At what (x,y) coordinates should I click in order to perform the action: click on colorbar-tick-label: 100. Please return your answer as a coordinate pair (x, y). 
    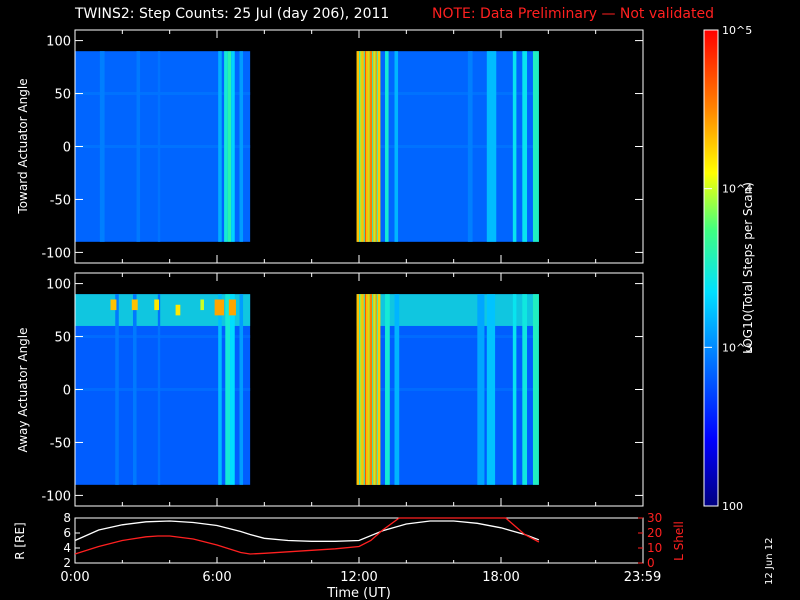
    Looking at the image, I should click on (732, 506).